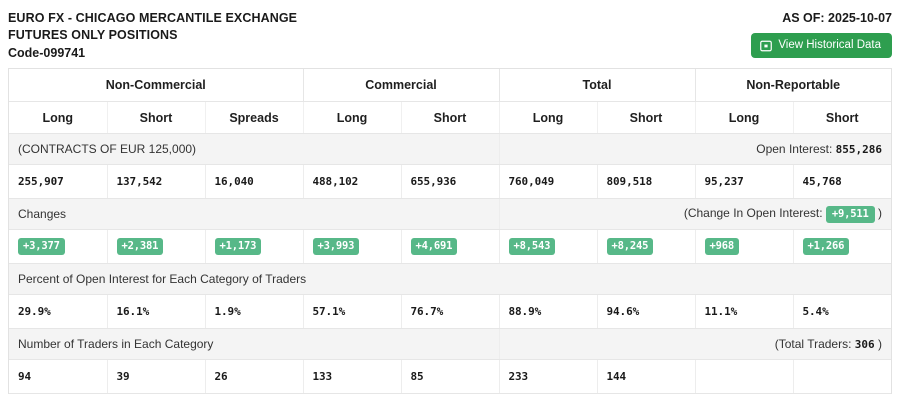 This screenshot has height=408, width=900. I want to click on calendar-chart-icon, so click(766, 46).